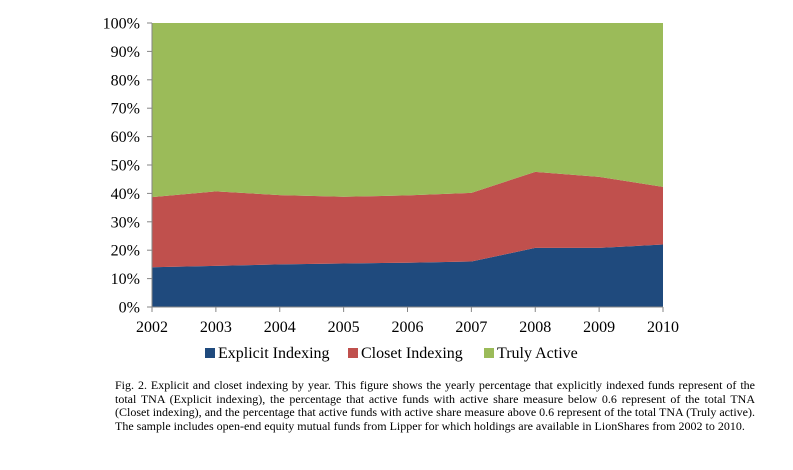 The height and width of the screenshot is (470, 793). Describe the element at coordinates (412, 353) in the screenshot. I see `legend-label-closet-indexing: Closet Indexing` at that location.